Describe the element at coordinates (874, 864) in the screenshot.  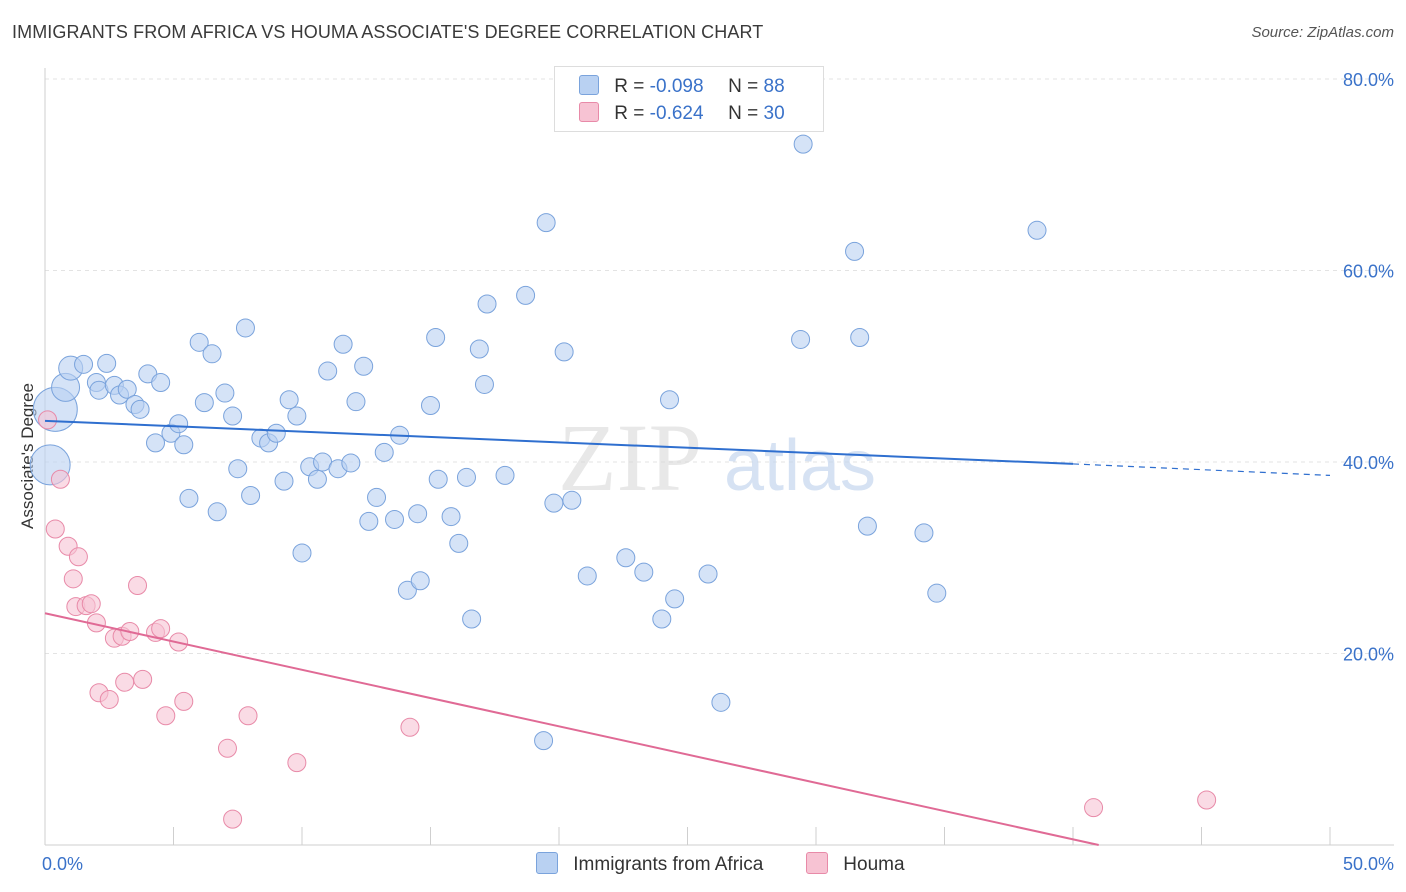
I see `legend-label-houma: Houma` at that location.